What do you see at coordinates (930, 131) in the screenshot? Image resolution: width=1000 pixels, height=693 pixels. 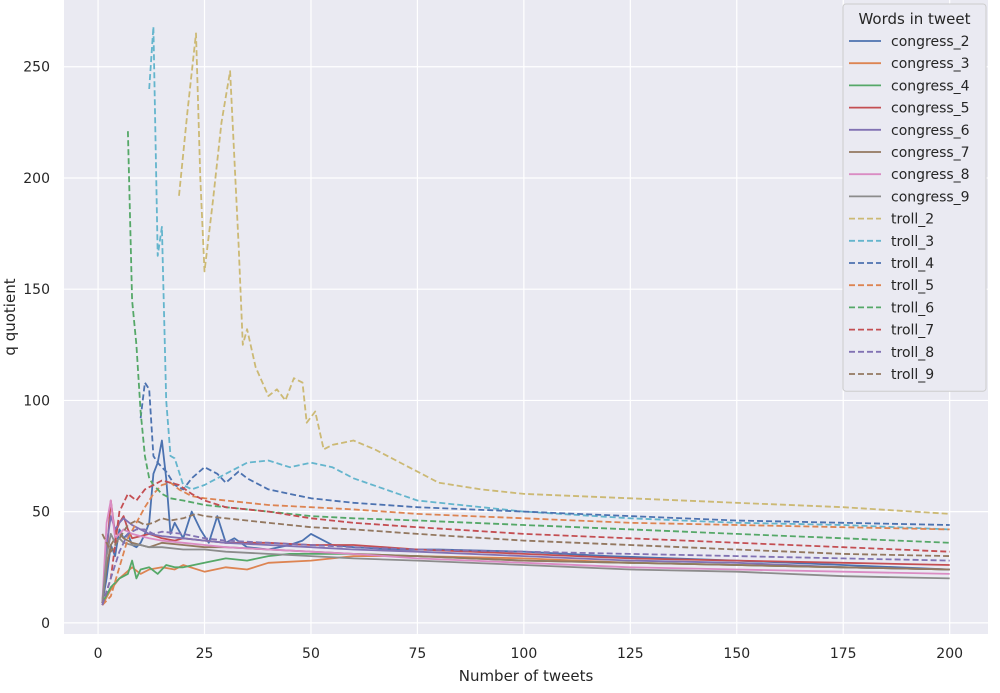 I see `legend-entry: congress_6` at bounding box center [930, 131].